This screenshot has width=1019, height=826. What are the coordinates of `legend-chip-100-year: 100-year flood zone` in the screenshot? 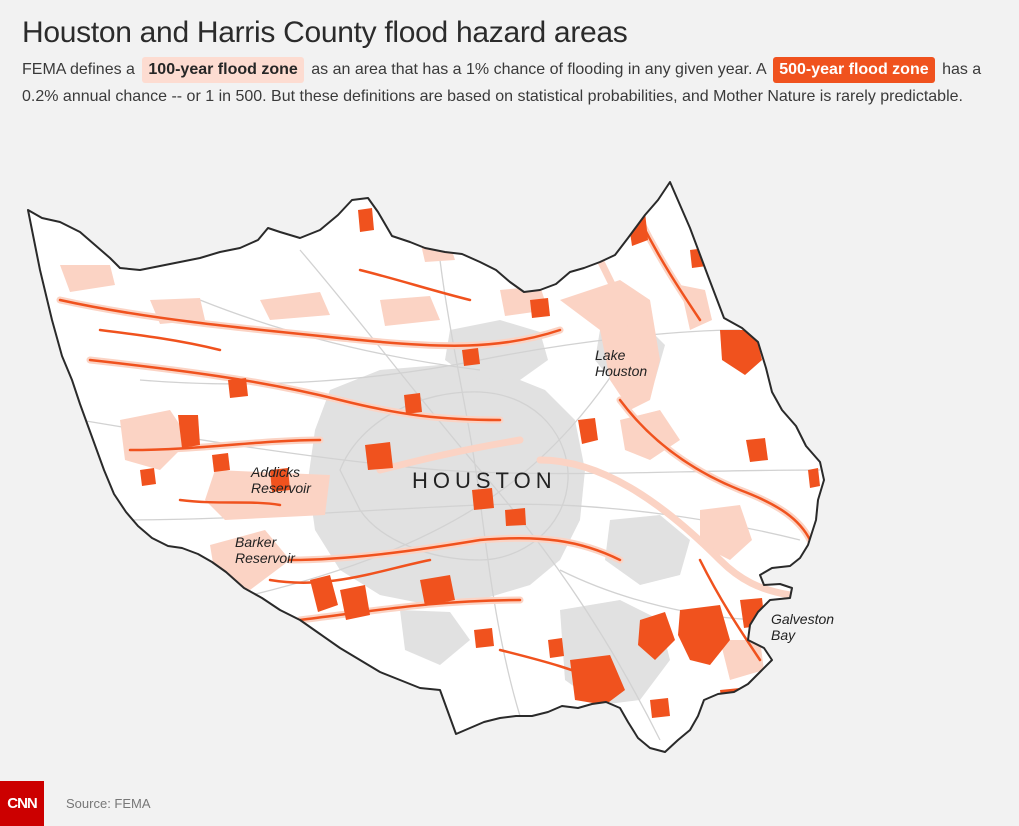 It's located at (223, 70).